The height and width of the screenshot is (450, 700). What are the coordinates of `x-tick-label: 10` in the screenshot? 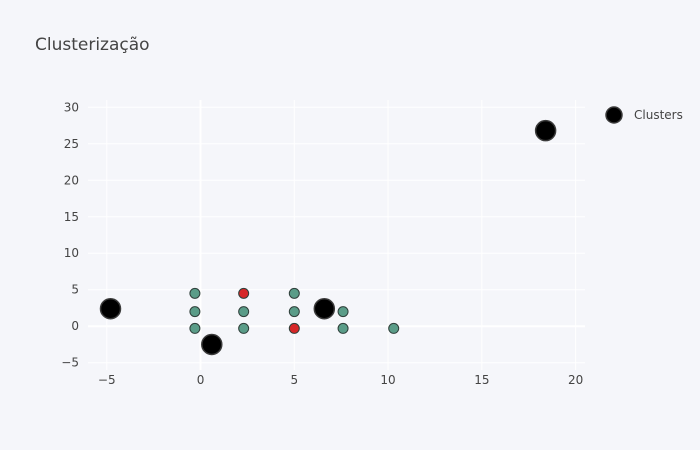 It's located at (387, 380).